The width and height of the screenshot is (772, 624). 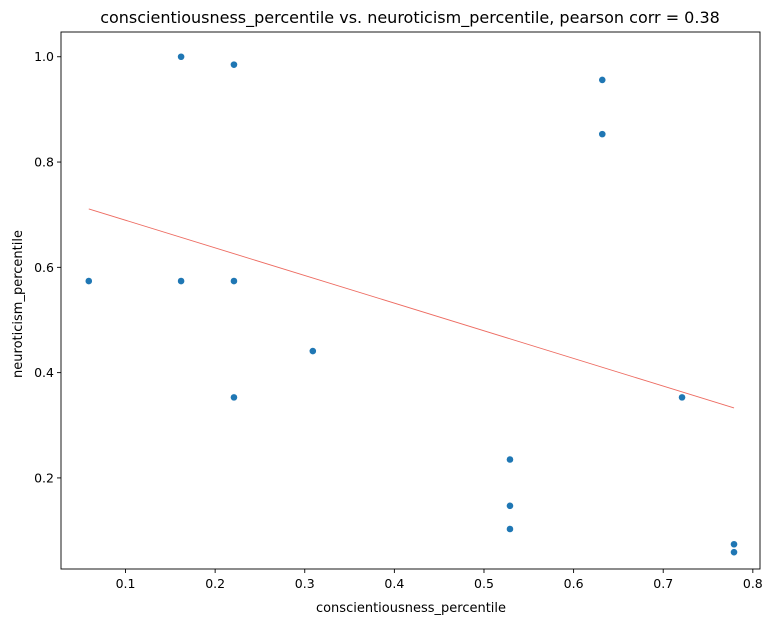 What do you see at coordinates (215, 583) in the screenshot?
I see `x-tick-label: 0.2` at bounding box center [215, 583].